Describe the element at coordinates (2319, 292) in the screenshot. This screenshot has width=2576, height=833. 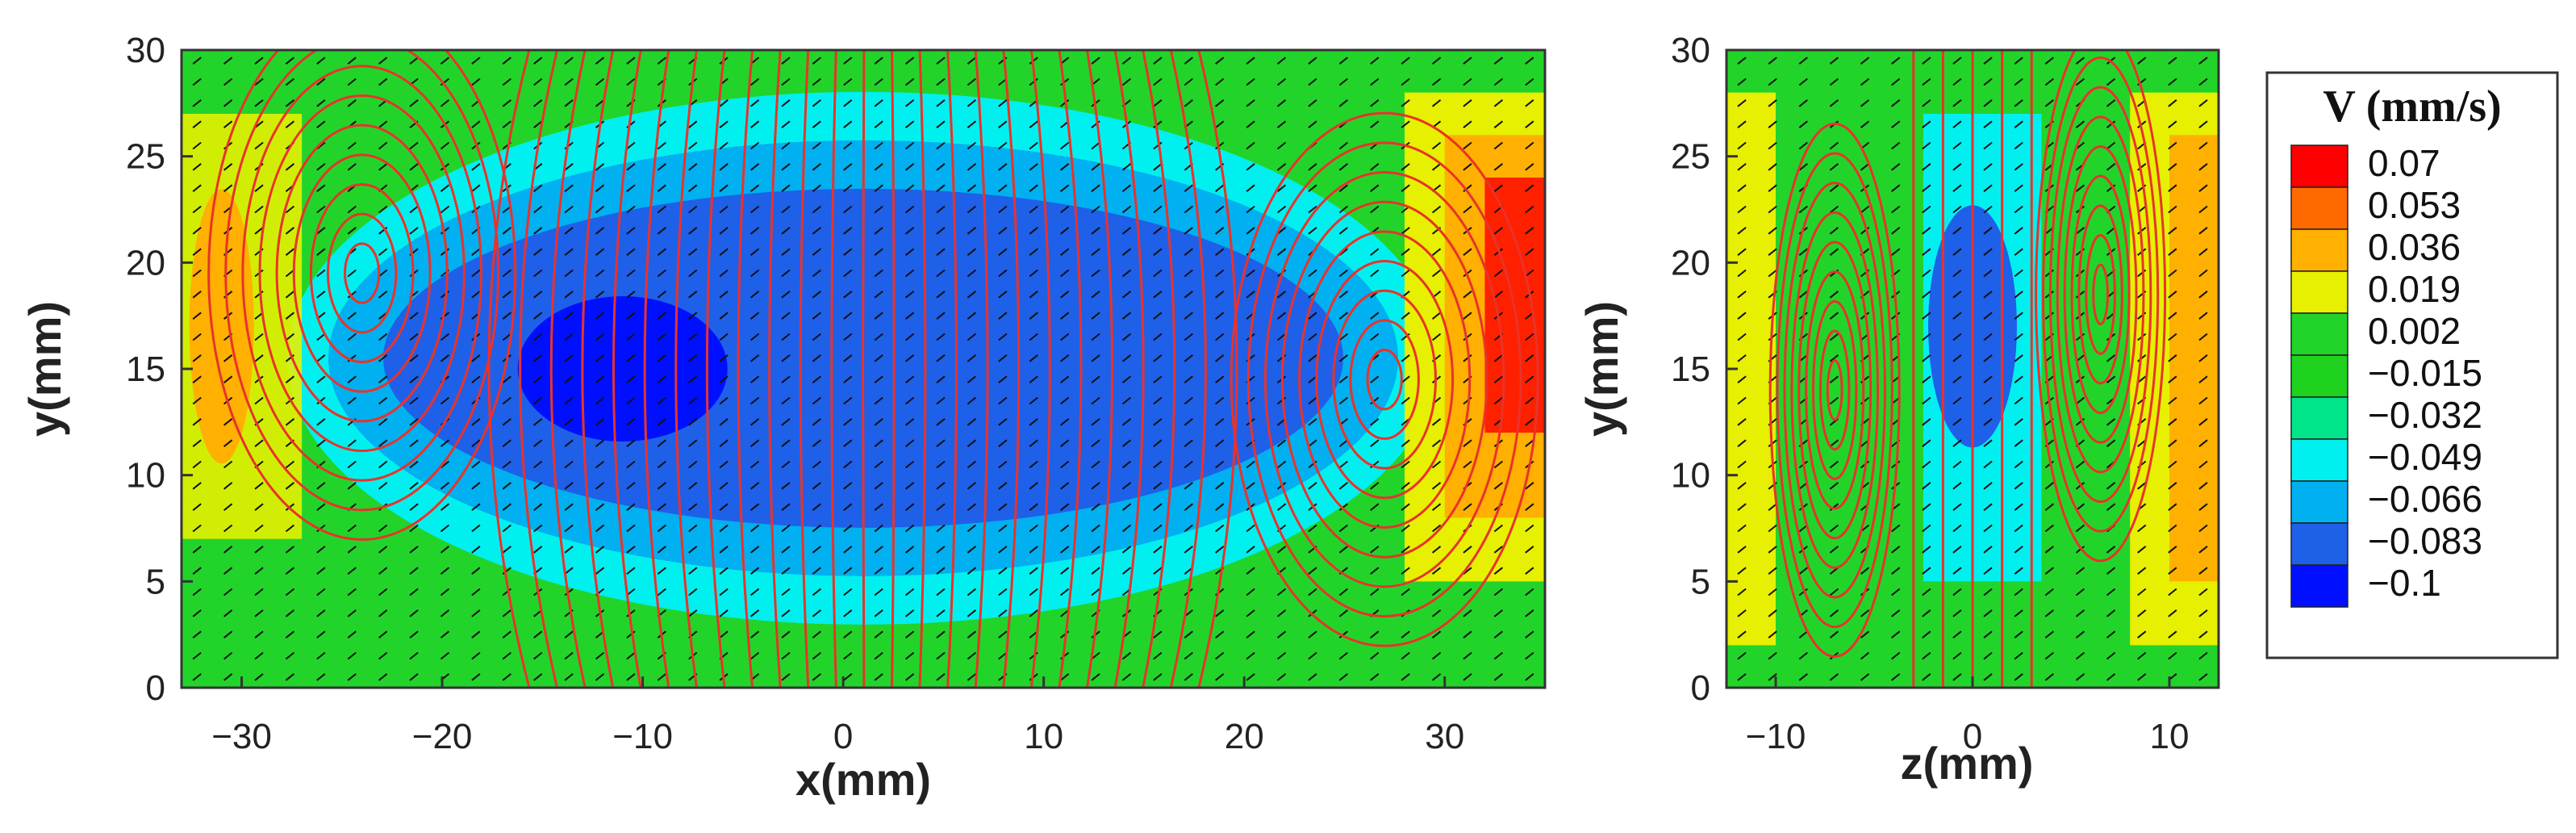
I see `legend-swatch` at that location.